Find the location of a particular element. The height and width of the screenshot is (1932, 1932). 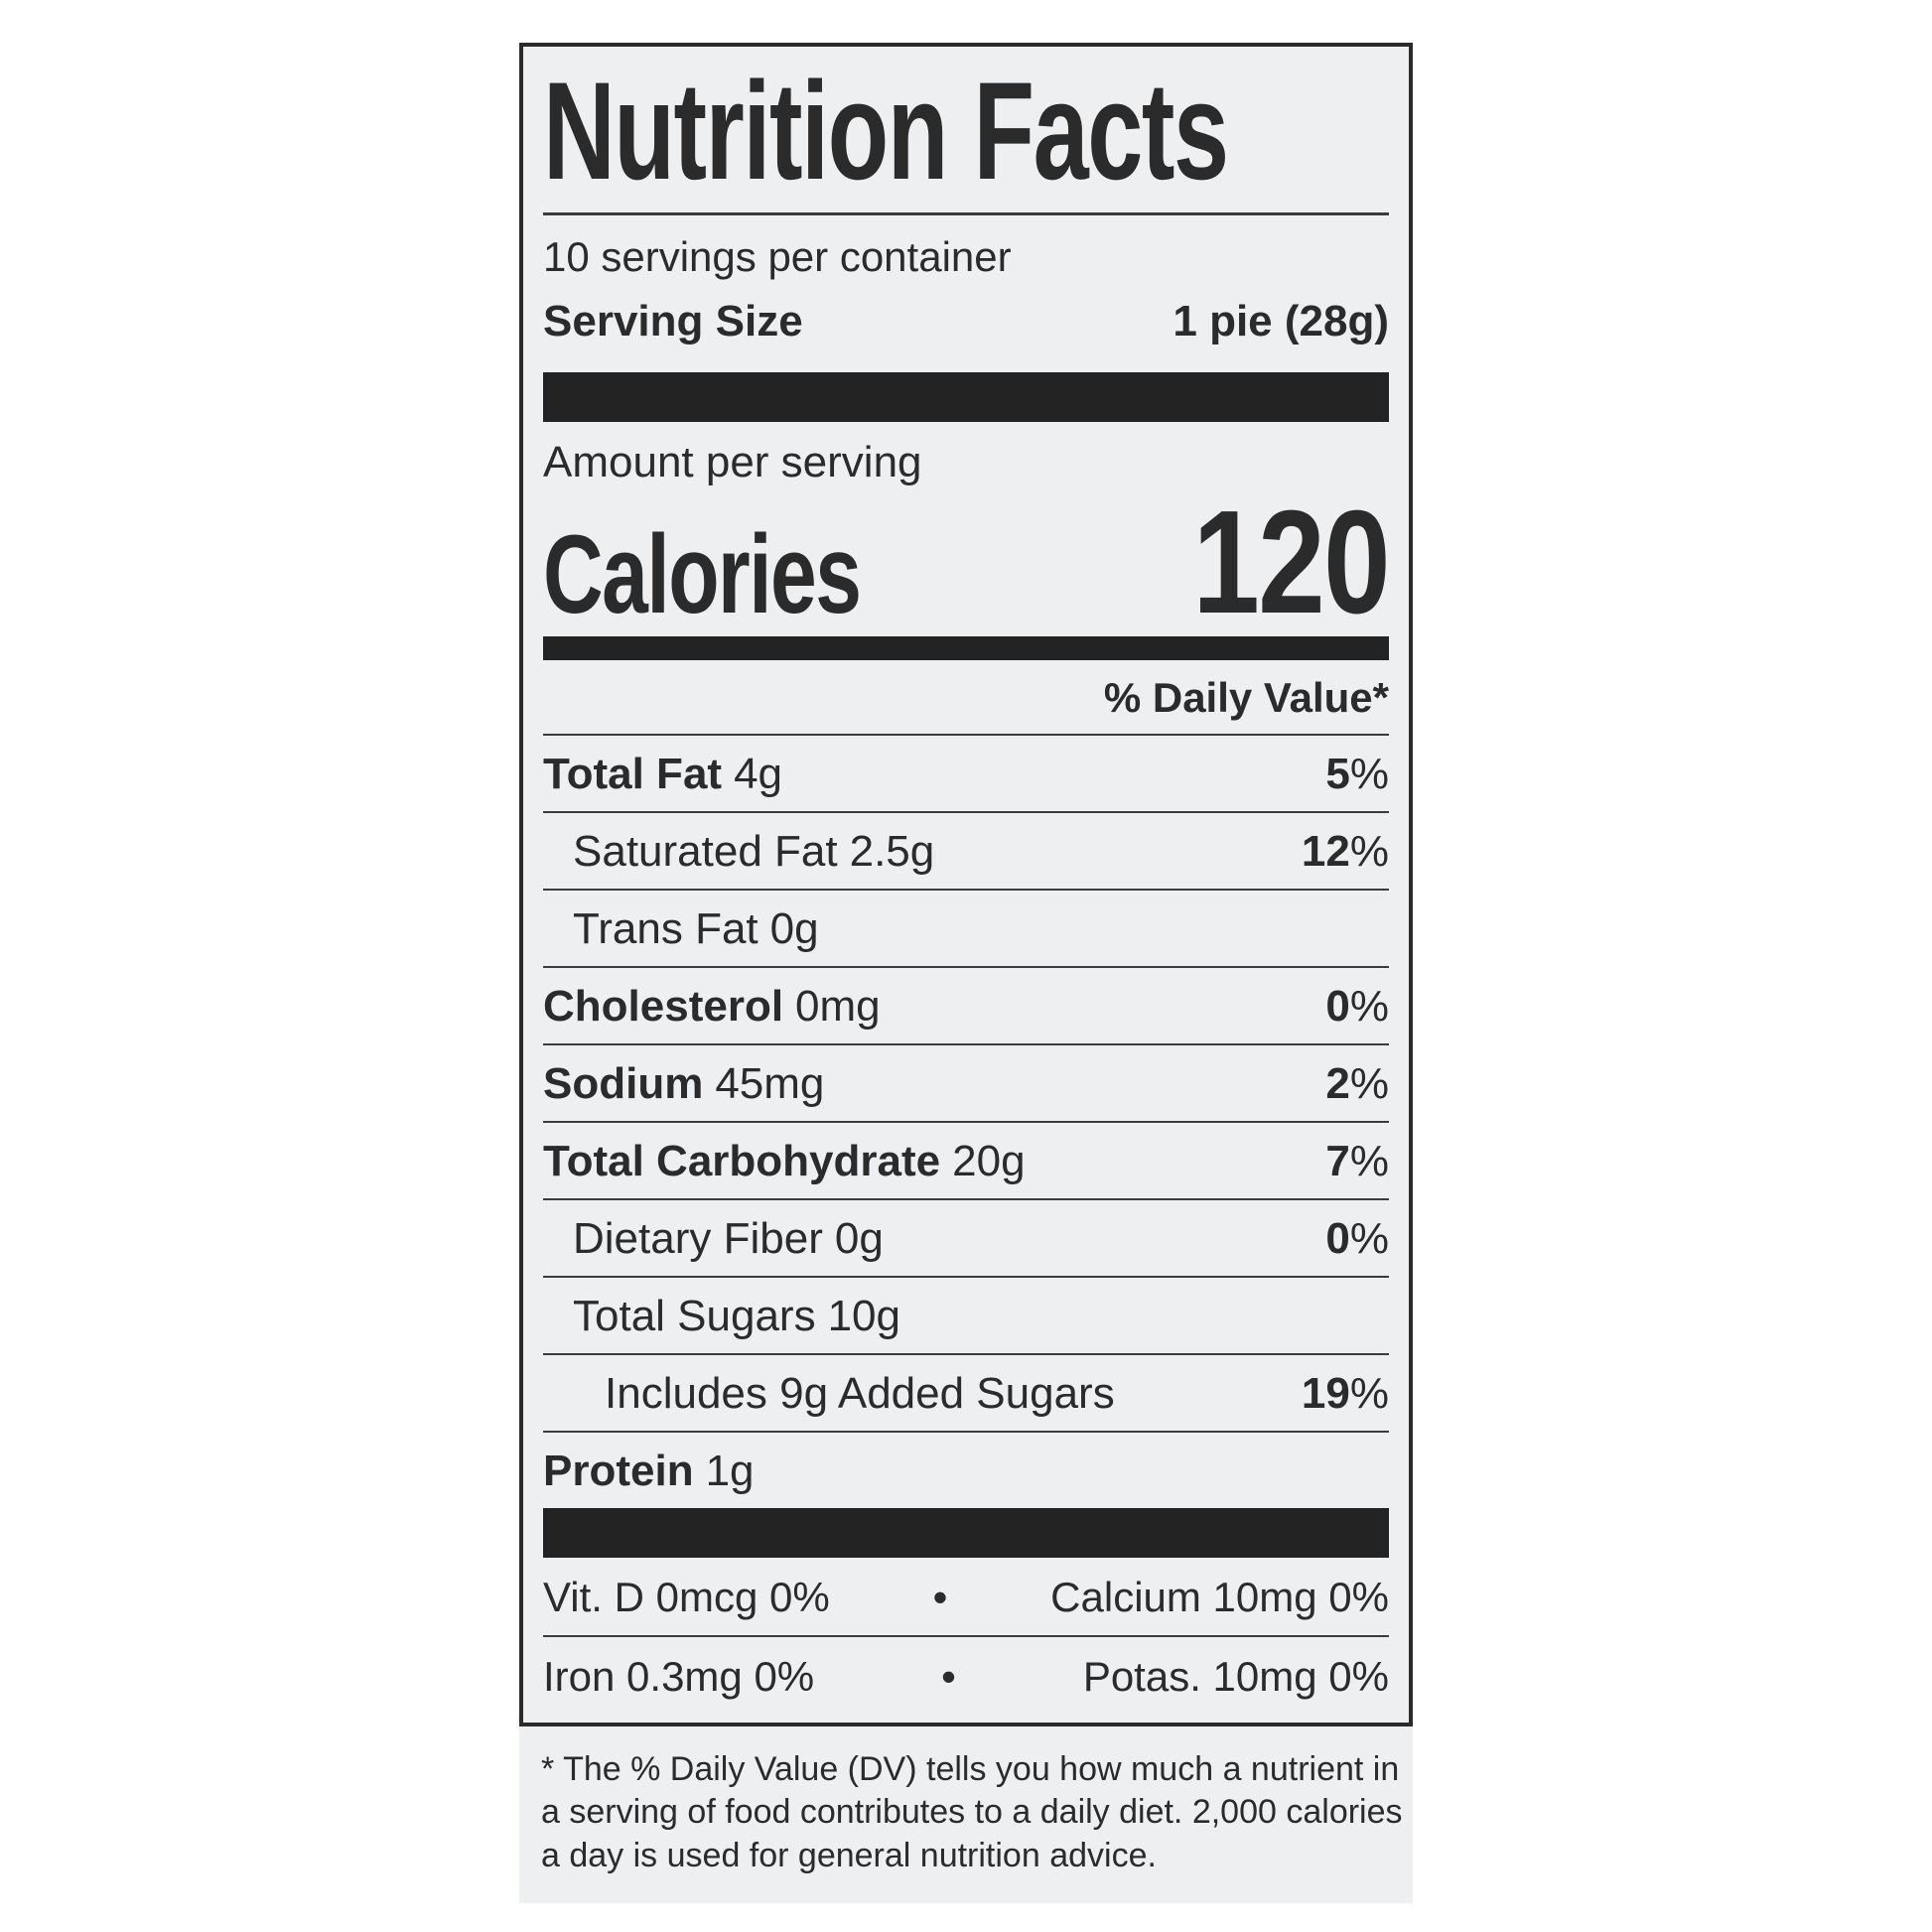

nutrient-row-saturated-fat: Saturated Fat 2.5g 12% is located at coordinates (966, 852).